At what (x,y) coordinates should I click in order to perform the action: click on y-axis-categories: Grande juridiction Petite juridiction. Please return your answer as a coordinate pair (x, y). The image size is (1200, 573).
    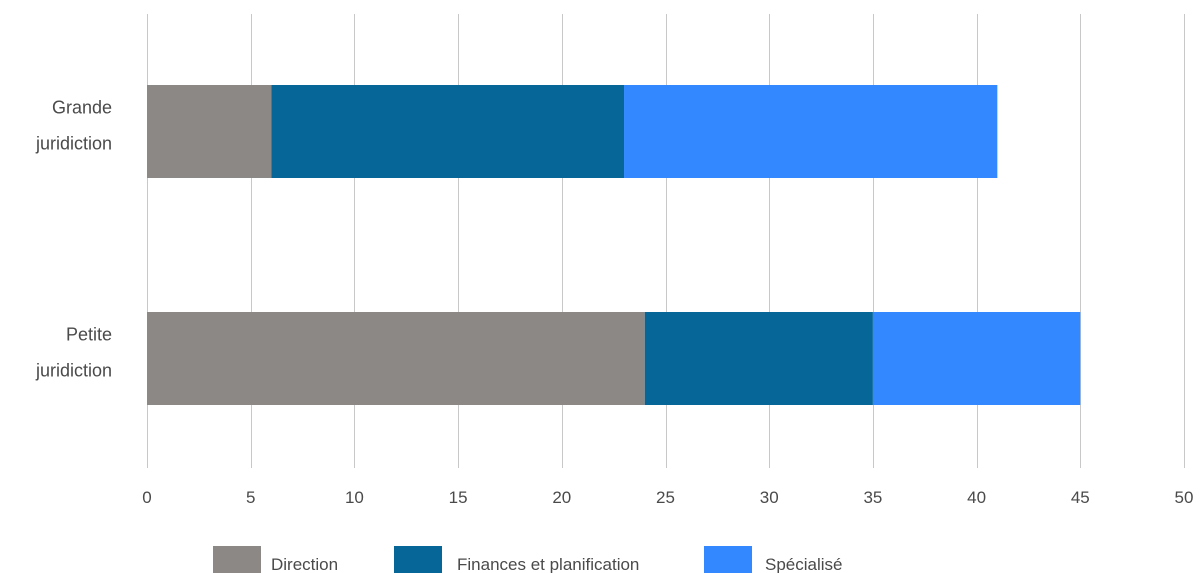
    Looking at the image, I should click on (73, 239).